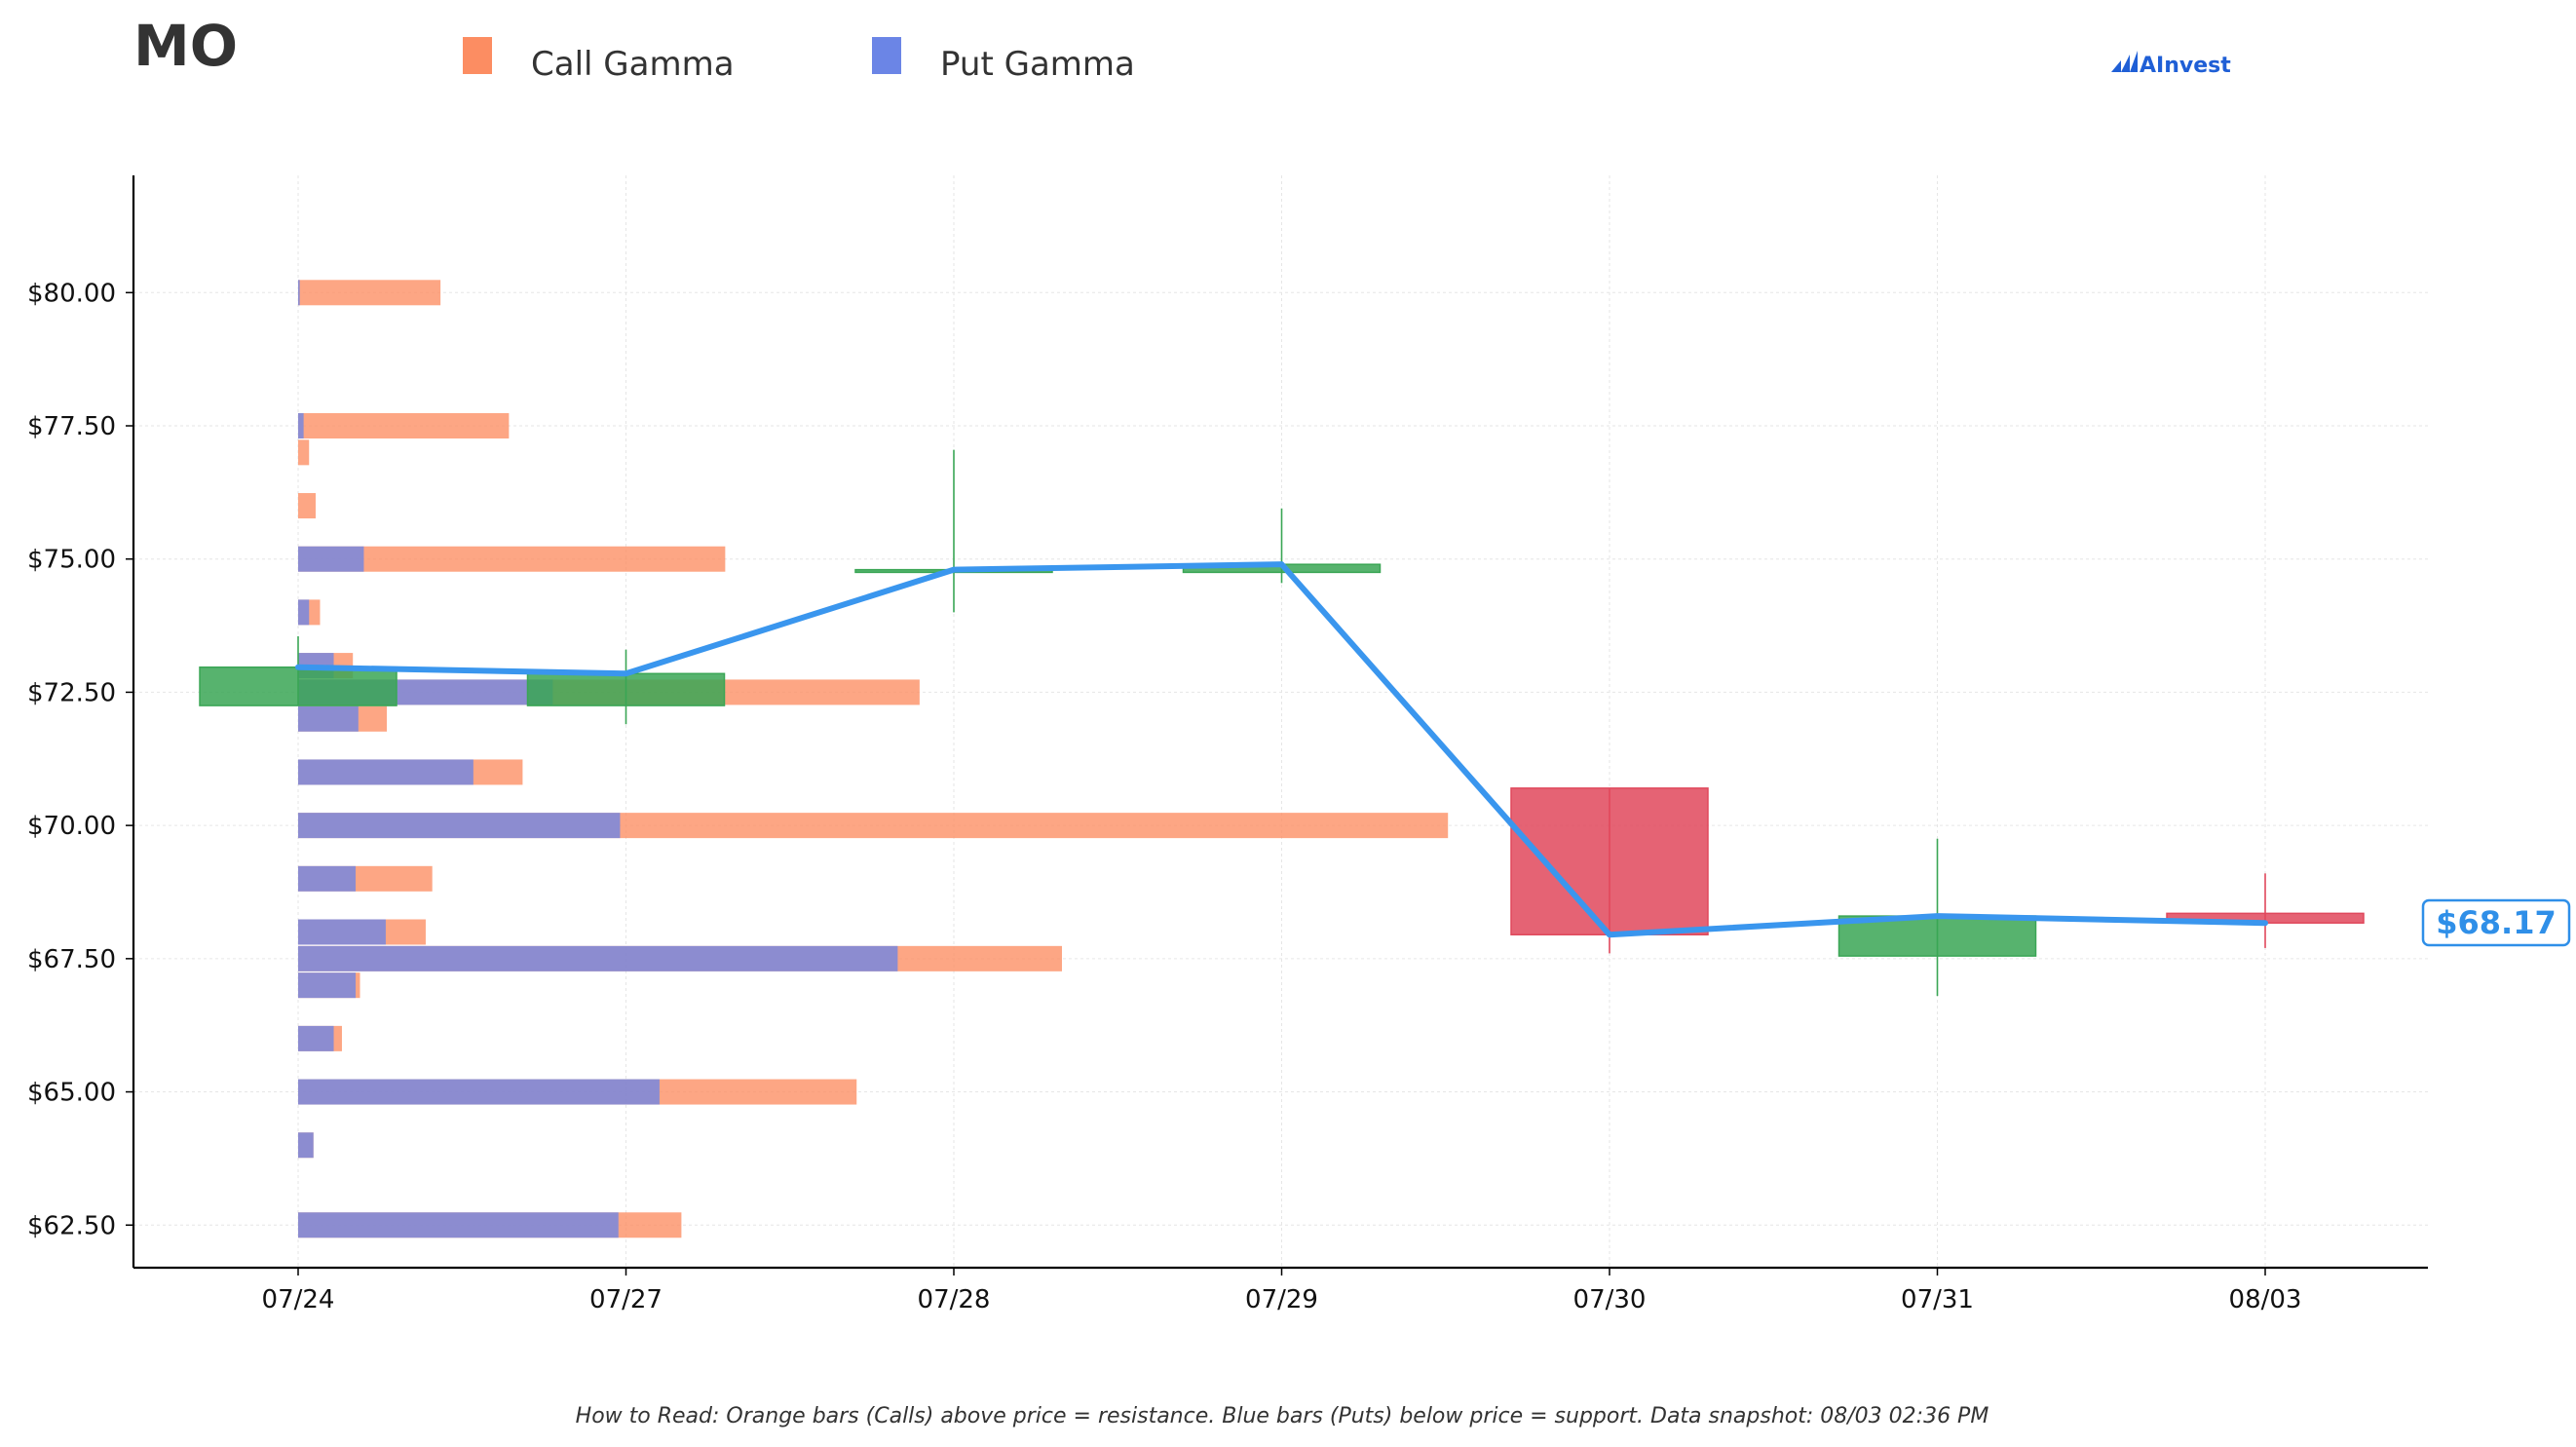 This screenshot has width=2576, height=1447. Describe the element at coordinates (185, 46) in the screenshot. I see `chart-title: MO` at that location.